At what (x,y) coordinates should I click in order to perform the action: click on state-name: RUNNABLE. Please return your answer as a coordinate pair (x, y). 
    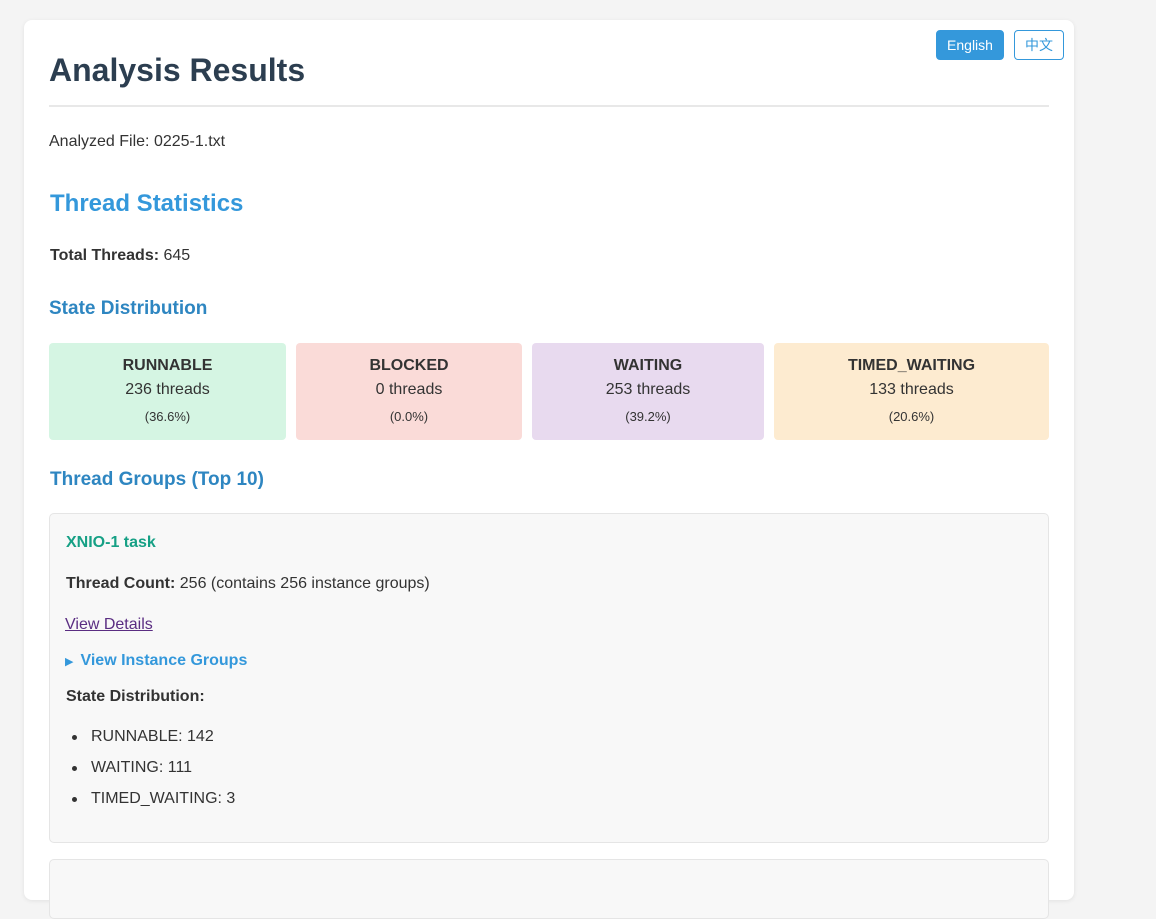
    Looking at the image, I should click on (167, 365).